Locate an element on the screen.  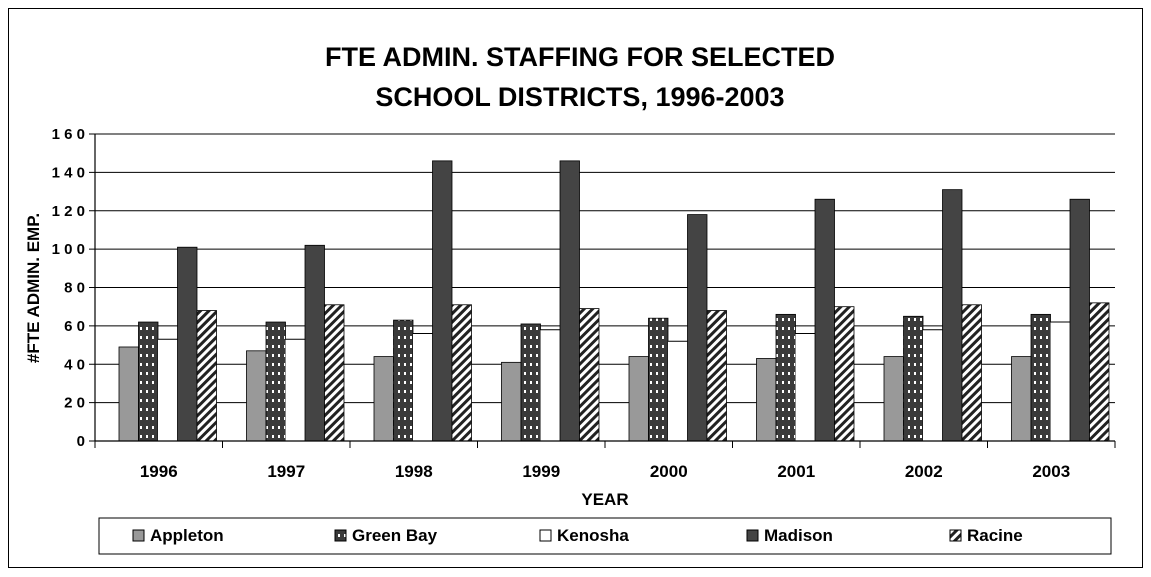
y-tick-label: 8 0 is located at coordinates (74, 288).